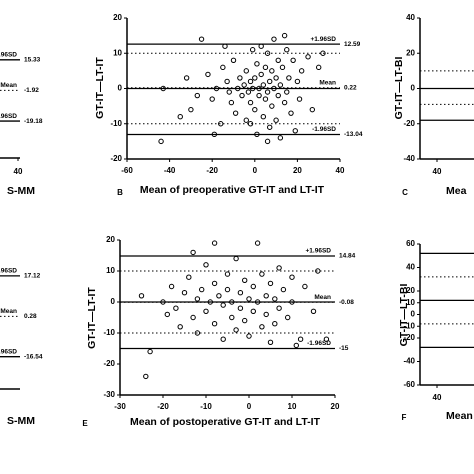  Describe the element at coordinates (404, 417) in the screenshot. I see `panel-letter: F` at that location.